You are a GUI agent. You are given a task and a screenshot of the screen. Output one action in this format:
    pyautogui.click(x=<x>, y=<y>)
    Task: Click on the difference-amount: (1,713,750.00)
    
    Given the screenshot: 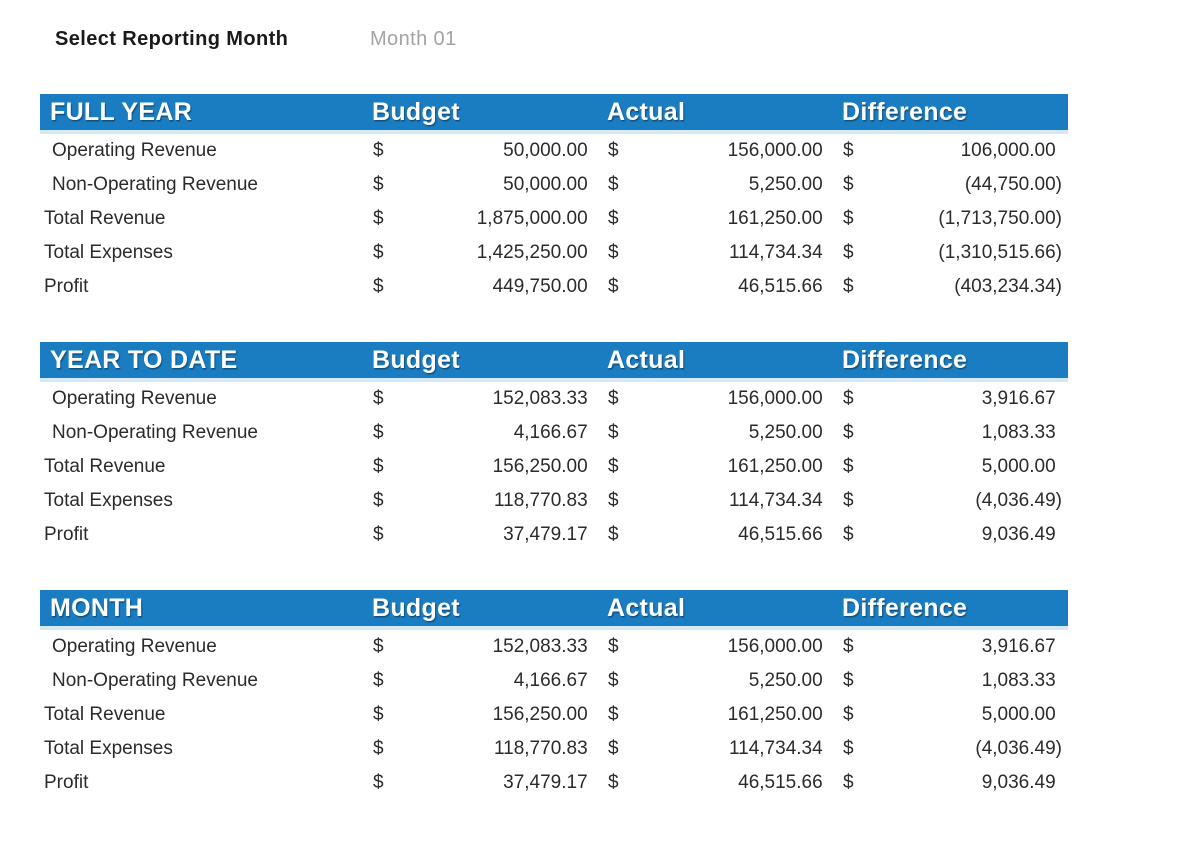 What is the action you would take?
    pyautogui.click(x=1000, y=218)
    